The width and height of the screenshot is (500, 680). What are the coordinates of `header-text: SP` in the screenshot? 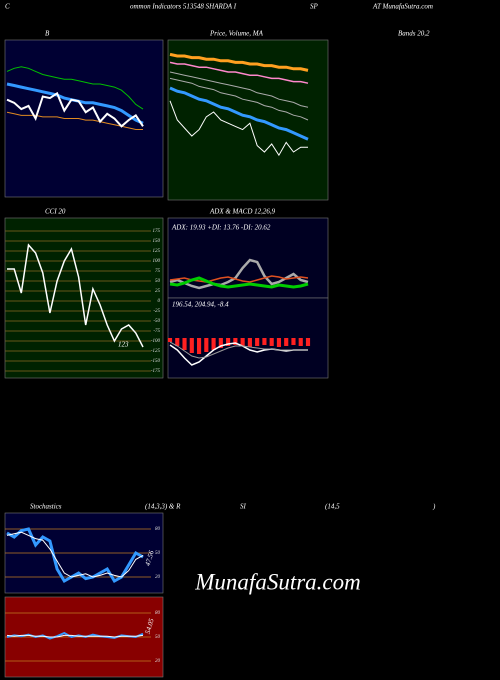 It's located at (314, 7).